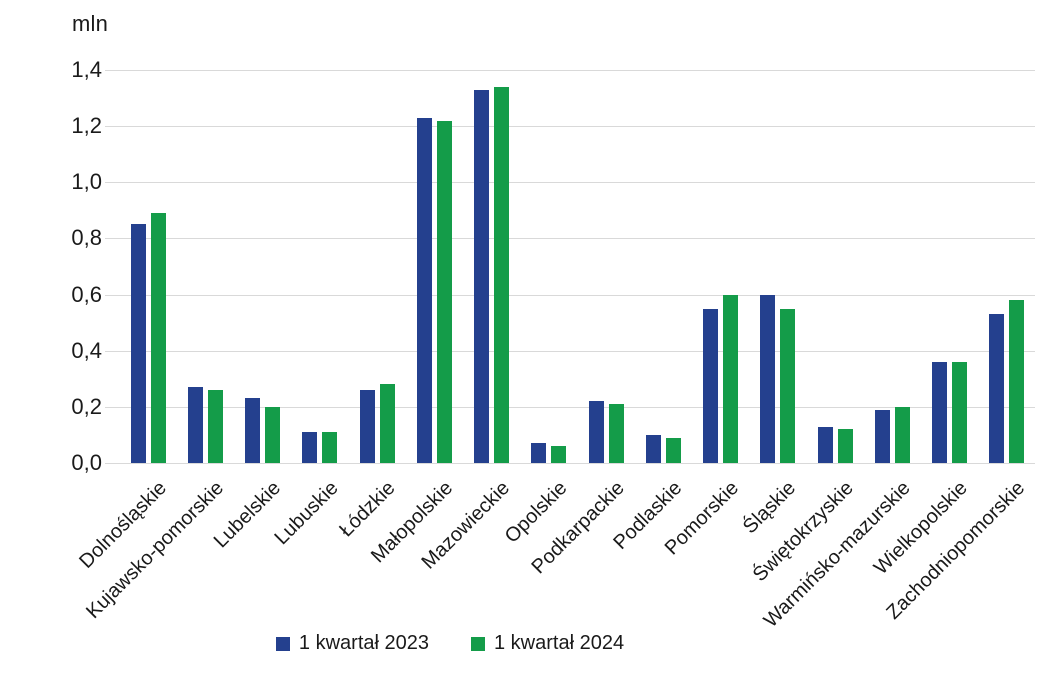 Image resolution: width=1057 pixels, height=687 pixels. I want to click on x-axis-category: Podlaskie, so click(343, 515).